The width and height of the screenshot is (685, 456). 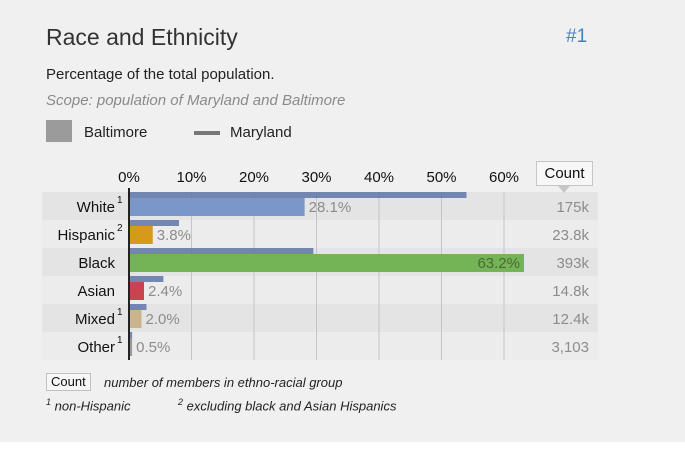 What do you see at coordinates (95, 319) in the screenshot?
I see `category-label-mixed: Mixed` at bounding box center [95, 319].